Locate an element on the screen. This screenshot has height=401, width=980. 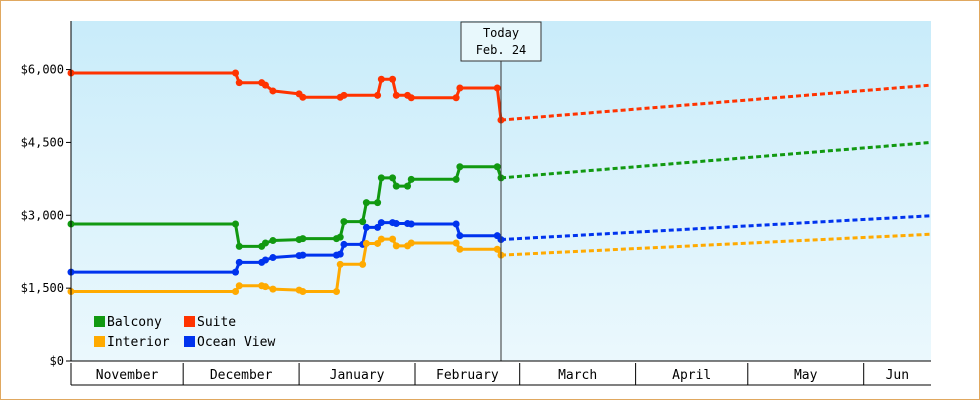
series-ocean-view is located at coordinates (499, 245).